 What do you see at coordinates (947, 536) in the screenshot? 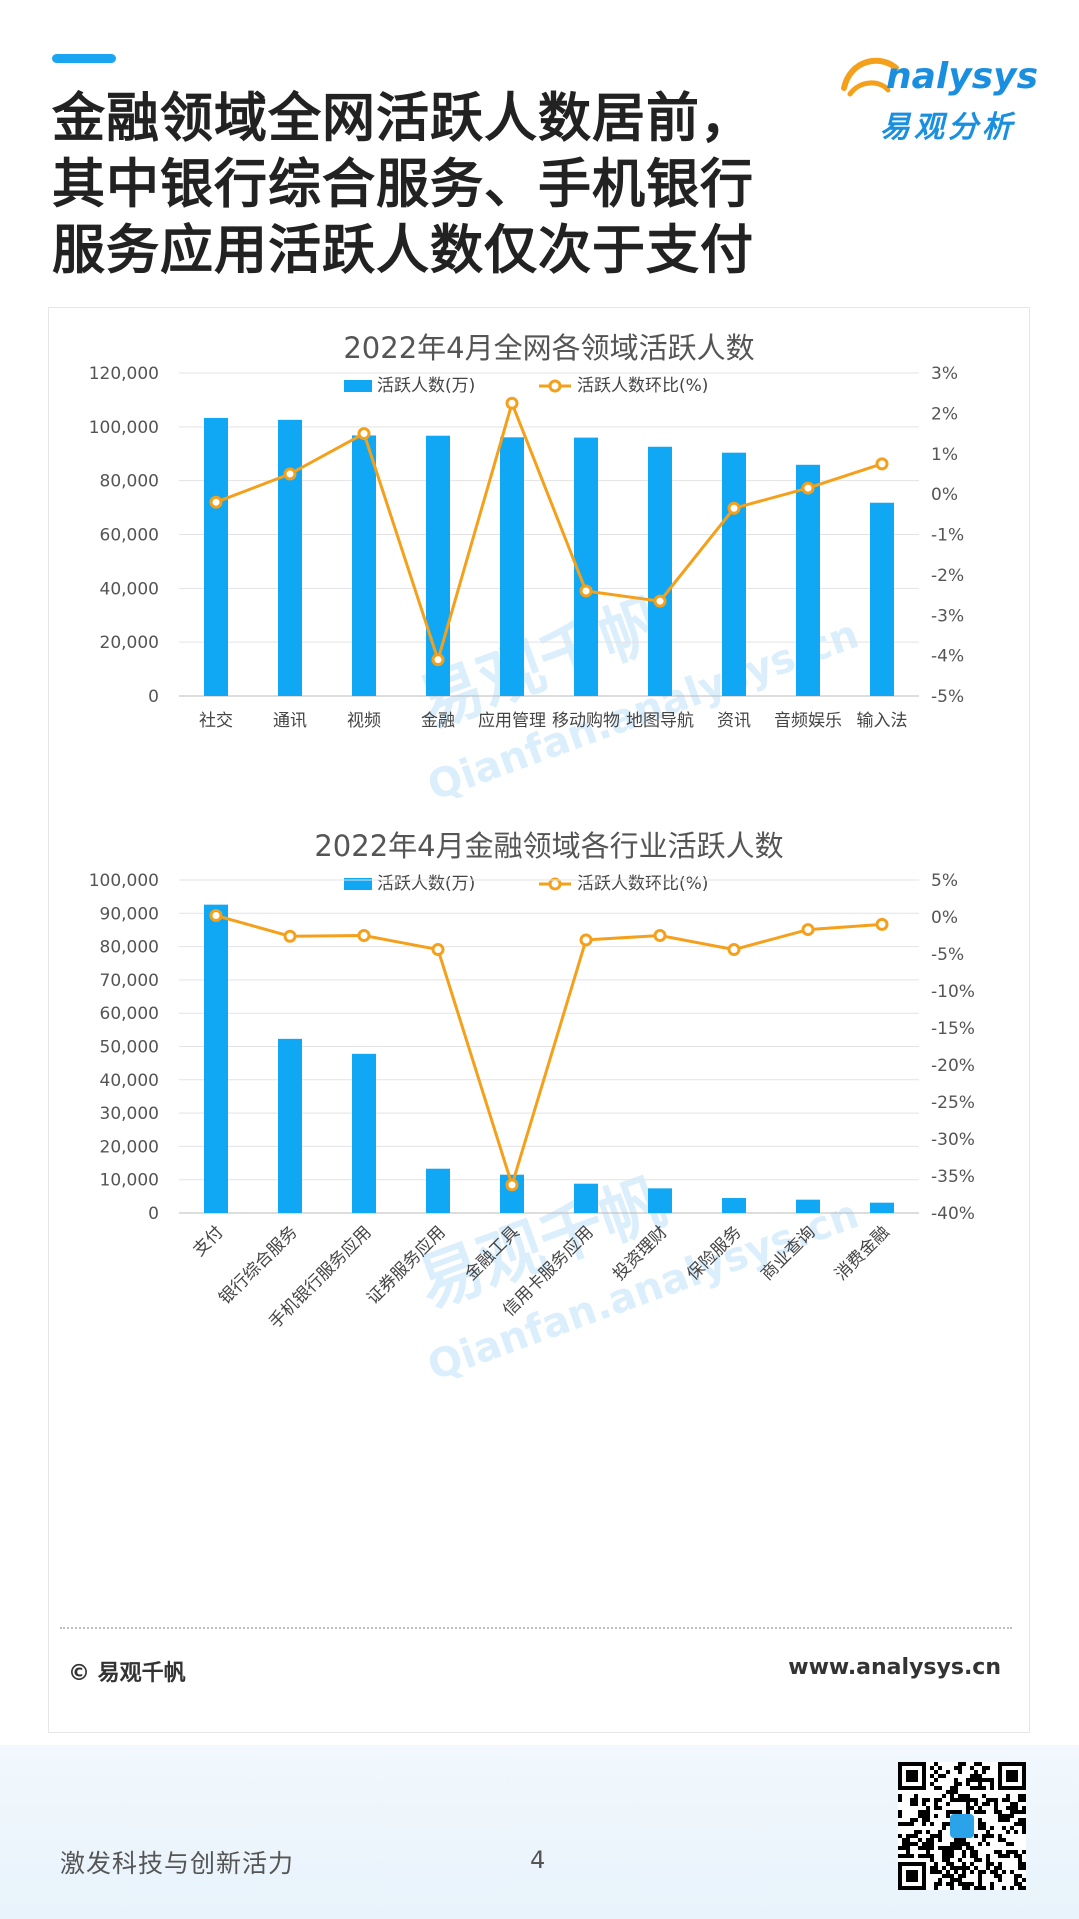
I see `y2-tick-label: -1%` at bounding box center [947, 536].